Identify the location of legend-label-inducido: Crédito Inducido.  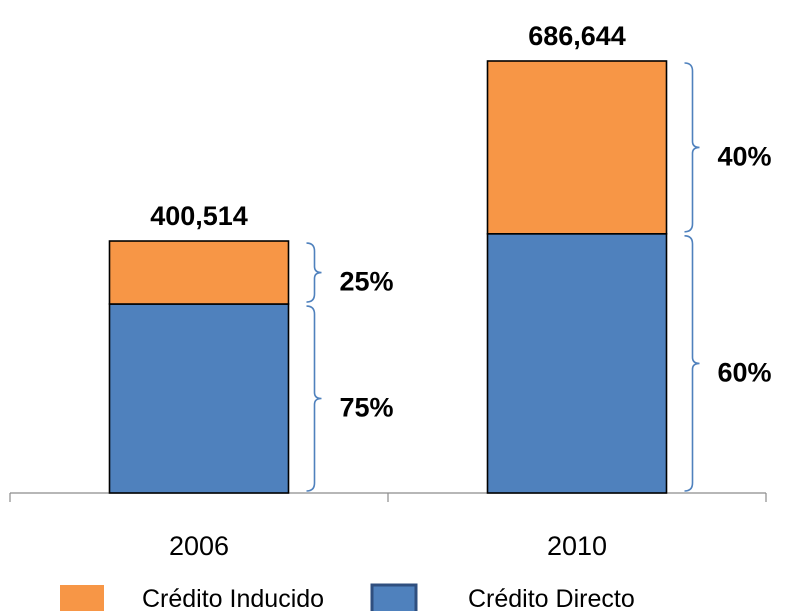
(233, 598).